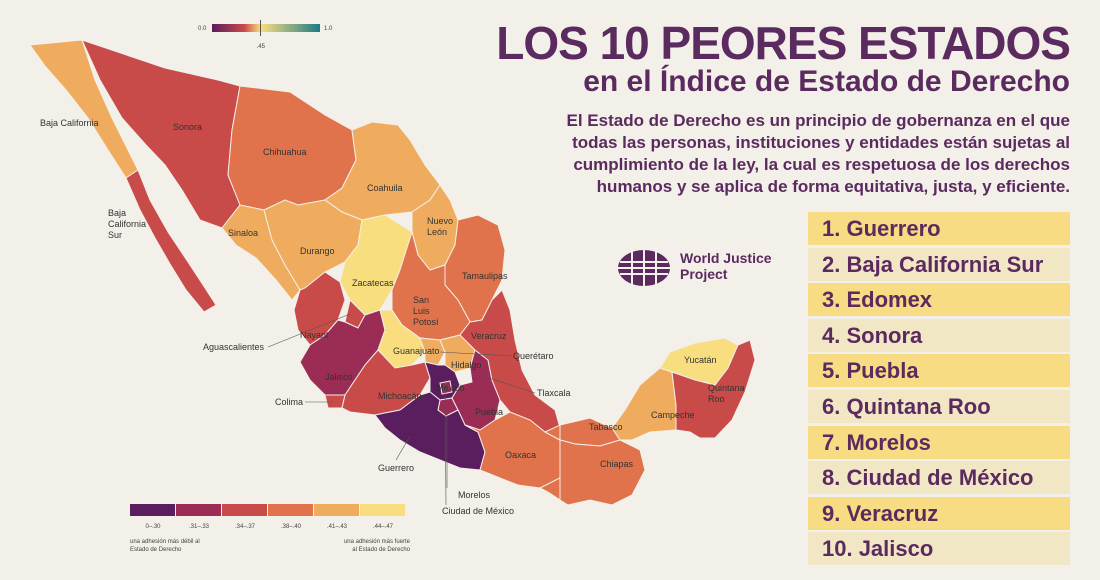  Describe the element at coordinates (199, 527) in the screenshot. I see `legend-bin-label: .31–.33` at that location.